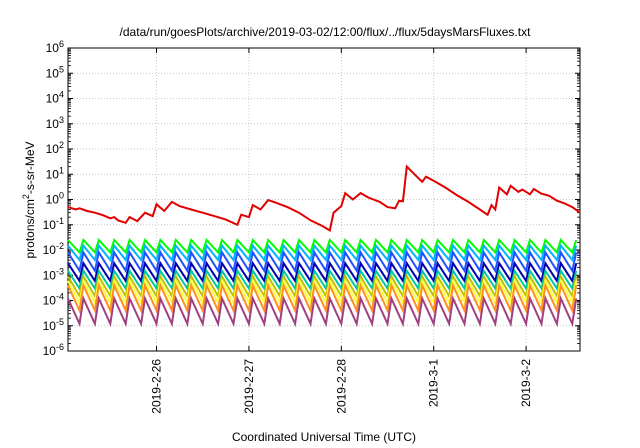  What do you see at coordinates (26, 196) in the screenshot?
I see `y-axis-label-superscript: 2` at bounding box center [26, 196].